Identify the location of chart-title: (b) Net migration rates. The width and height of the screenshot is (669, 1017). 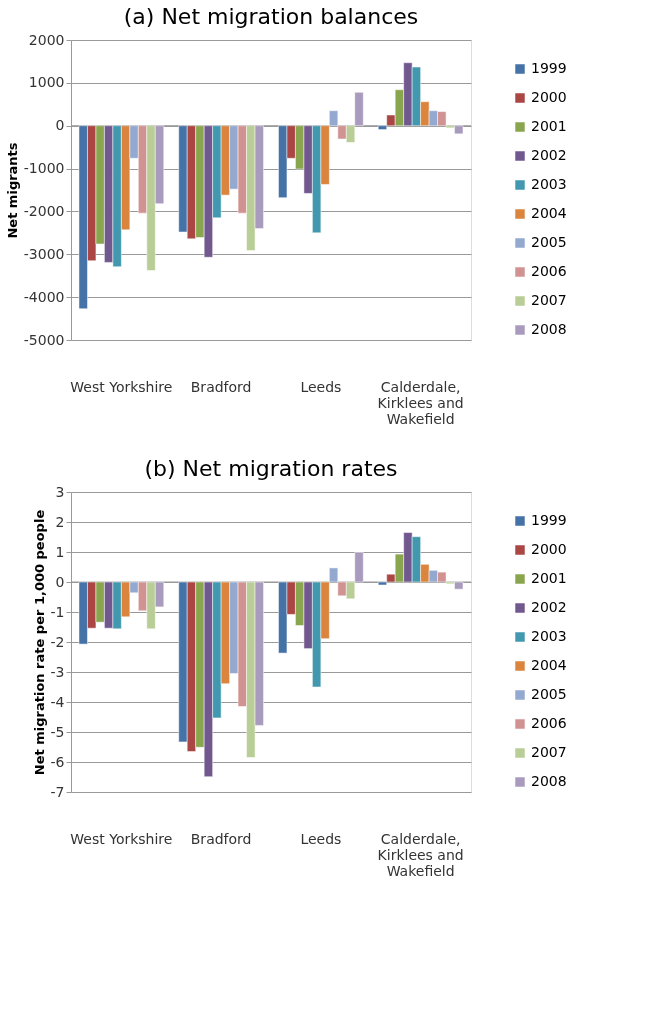
(271, 468).